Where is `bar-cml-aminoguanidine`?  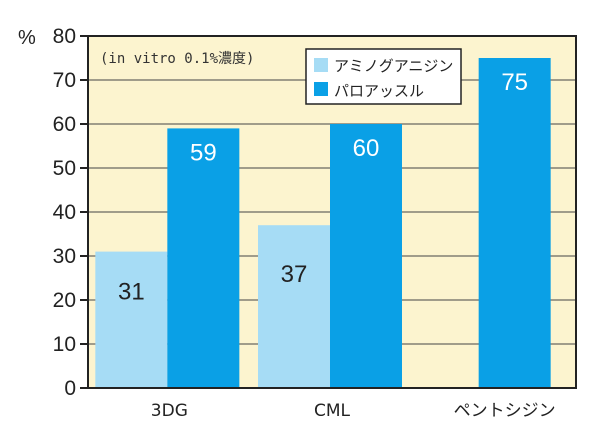 bar-cml-aminoguanidine is located at coordinates (294, 306).